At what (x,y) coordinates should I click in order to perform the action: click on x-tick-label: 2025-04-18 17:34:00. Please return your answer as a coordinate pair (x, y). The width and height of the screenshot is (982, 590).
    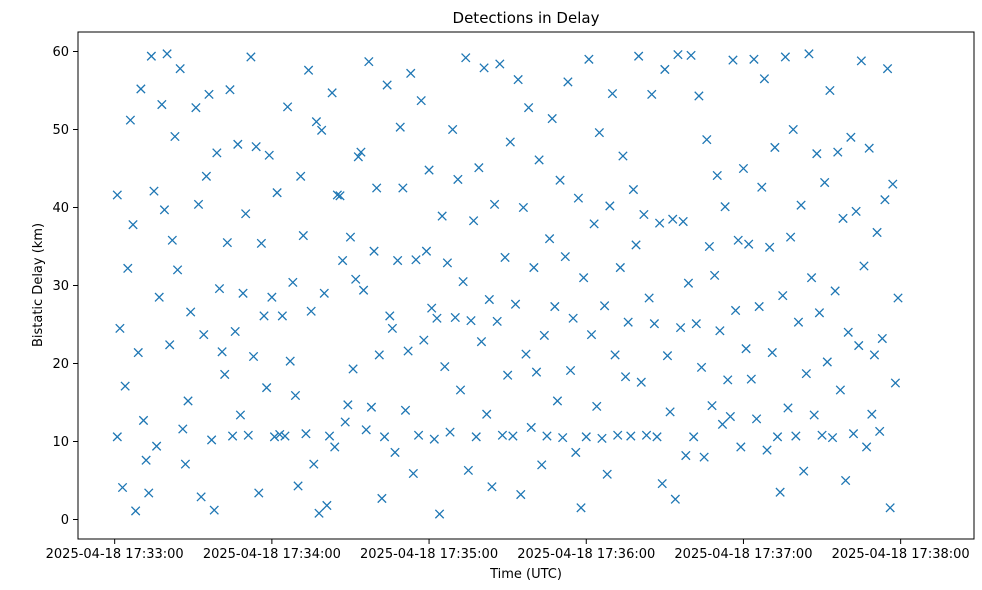
    Looking at the image, I should click on (272, 554).